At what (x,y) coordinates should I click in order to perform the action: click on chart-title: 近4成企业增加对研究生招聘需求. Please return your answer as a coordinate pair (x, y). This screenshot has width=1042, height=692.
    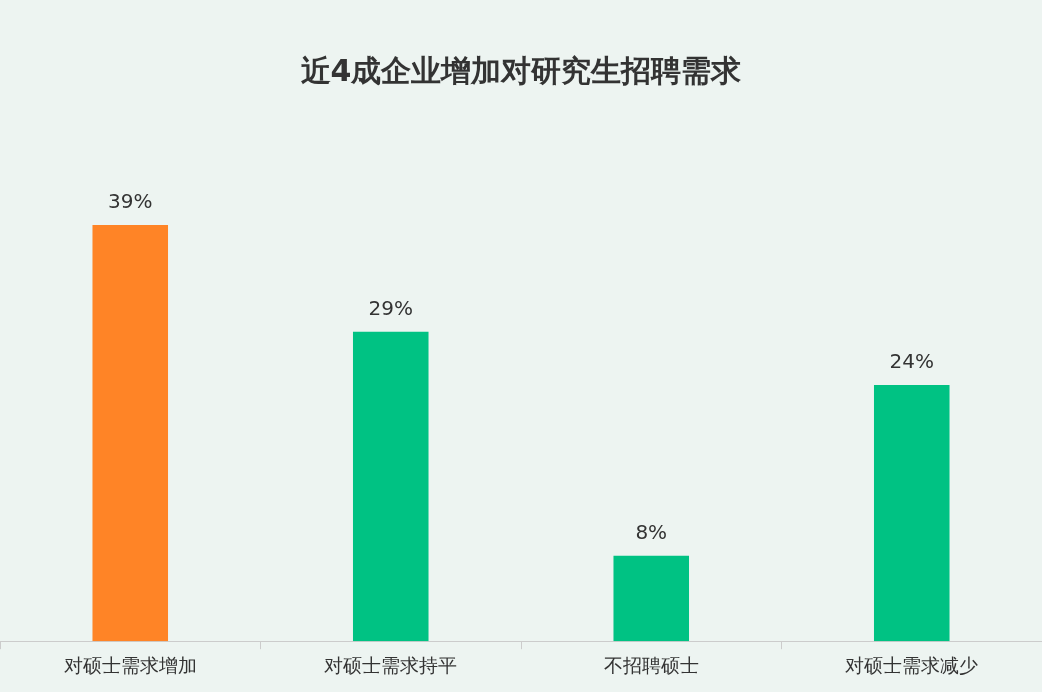
    Looking at the image, I should click on (521, 70).